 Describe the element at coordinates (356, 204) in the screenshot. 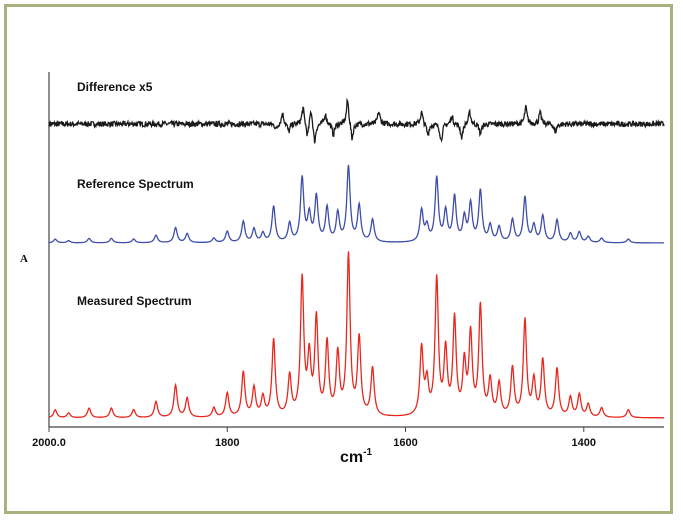

I see `reference-trace` at that location.